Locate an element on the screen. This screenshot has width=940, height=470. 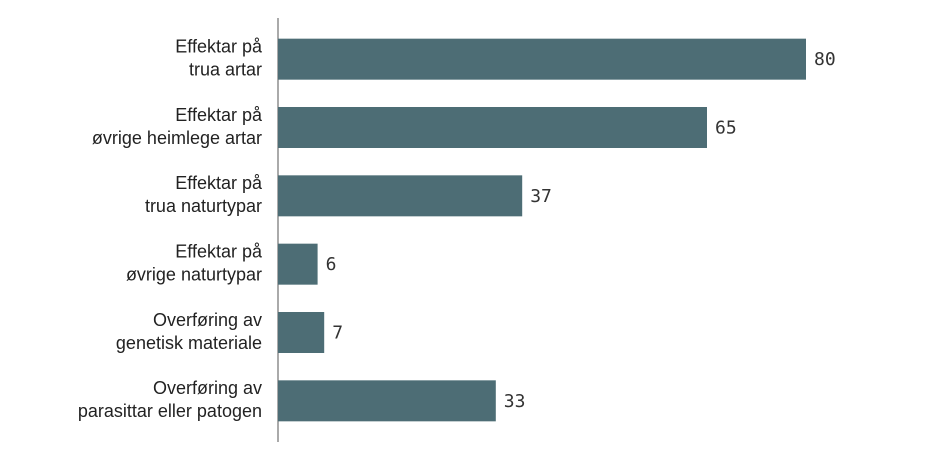
value-label: 33 is located at coordinates (515, 401).